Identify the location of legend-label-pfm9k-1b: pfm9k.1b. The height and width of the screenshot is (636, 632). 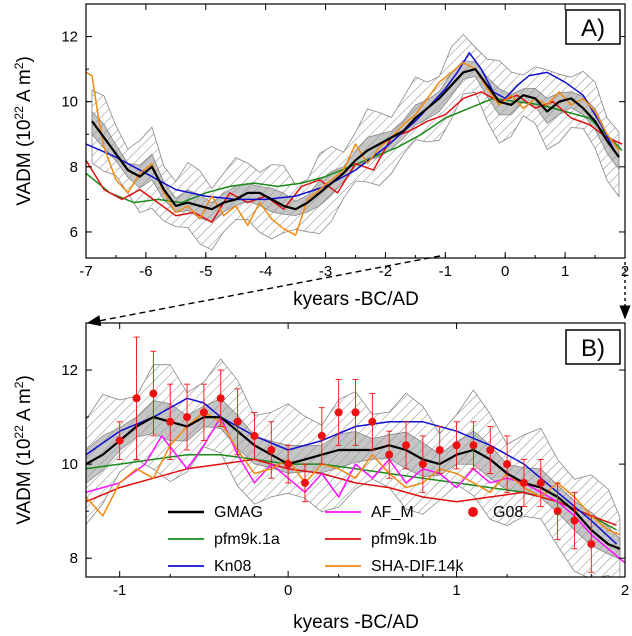
(404, 539).